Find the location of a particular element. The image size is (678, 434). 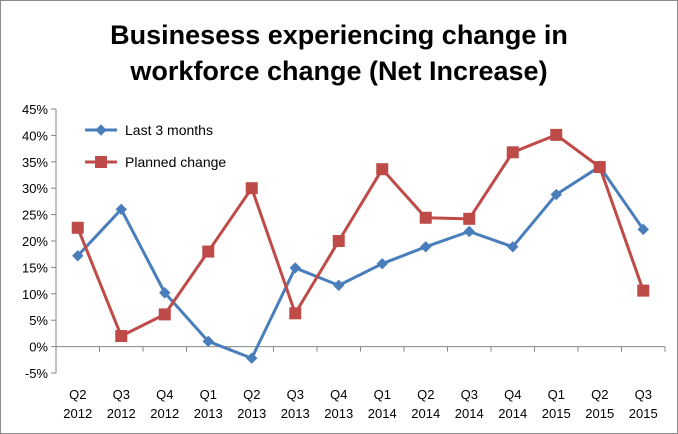

y-tick-label: 0% is located at coordinates (38, 347).